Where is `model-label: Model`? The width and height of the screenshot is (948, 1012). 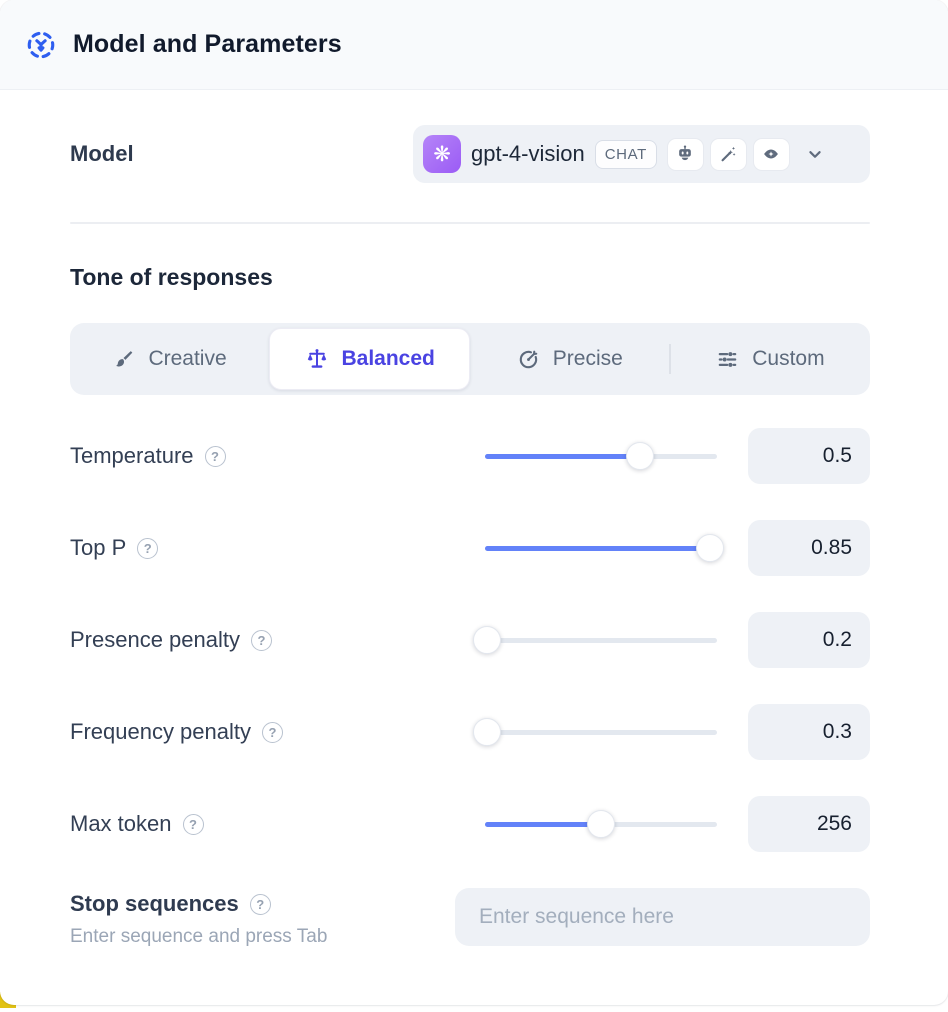 model-label: Model is located at coordinates (102, 153).